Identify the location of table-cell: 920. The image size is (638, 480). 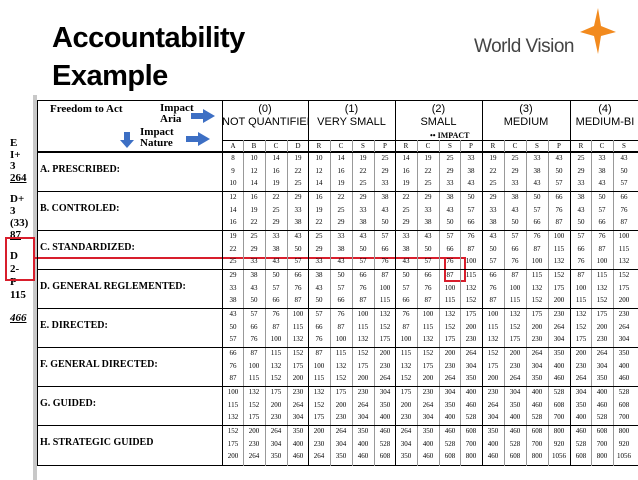
(624, 443).